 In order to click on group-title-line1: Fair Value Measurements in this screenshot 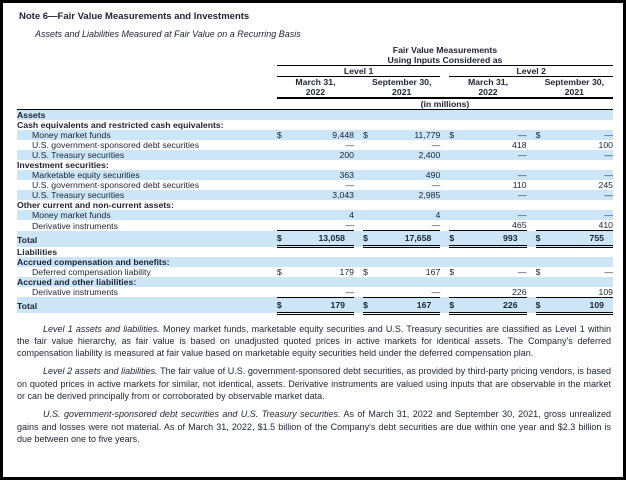, I will do `click(445, 50)`.